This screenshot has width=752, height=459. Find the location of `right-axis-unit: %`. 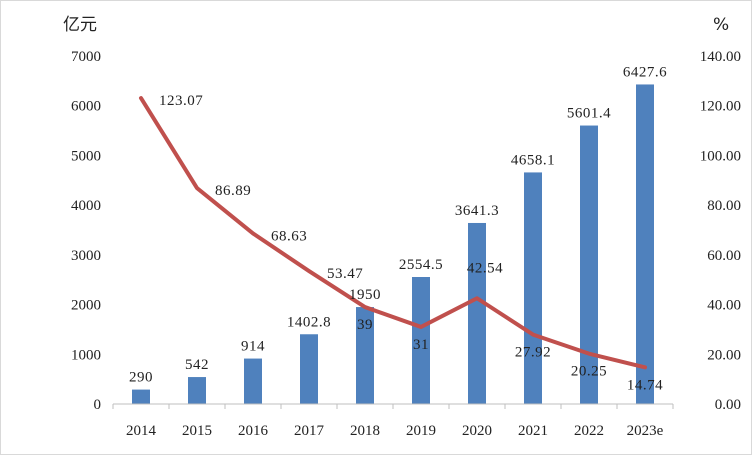

right-axis-unit: % is located at coordinates (721, 25).